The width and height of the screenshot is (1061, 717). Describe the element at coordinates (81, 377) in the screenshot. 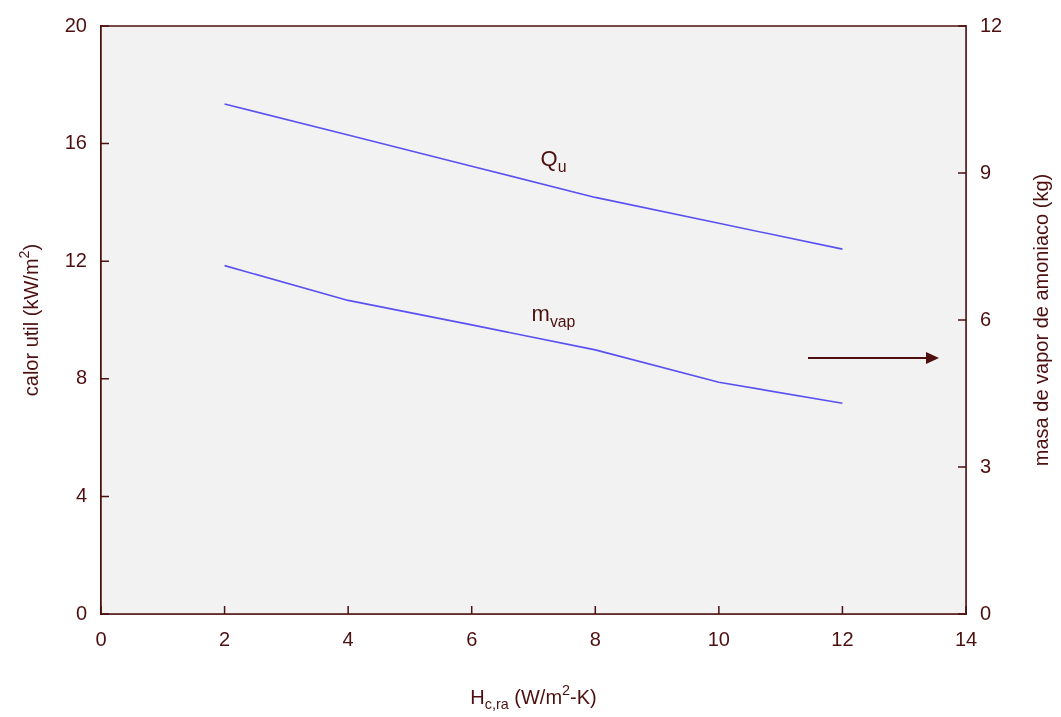

I see `y-tick-label: 8` at that location.